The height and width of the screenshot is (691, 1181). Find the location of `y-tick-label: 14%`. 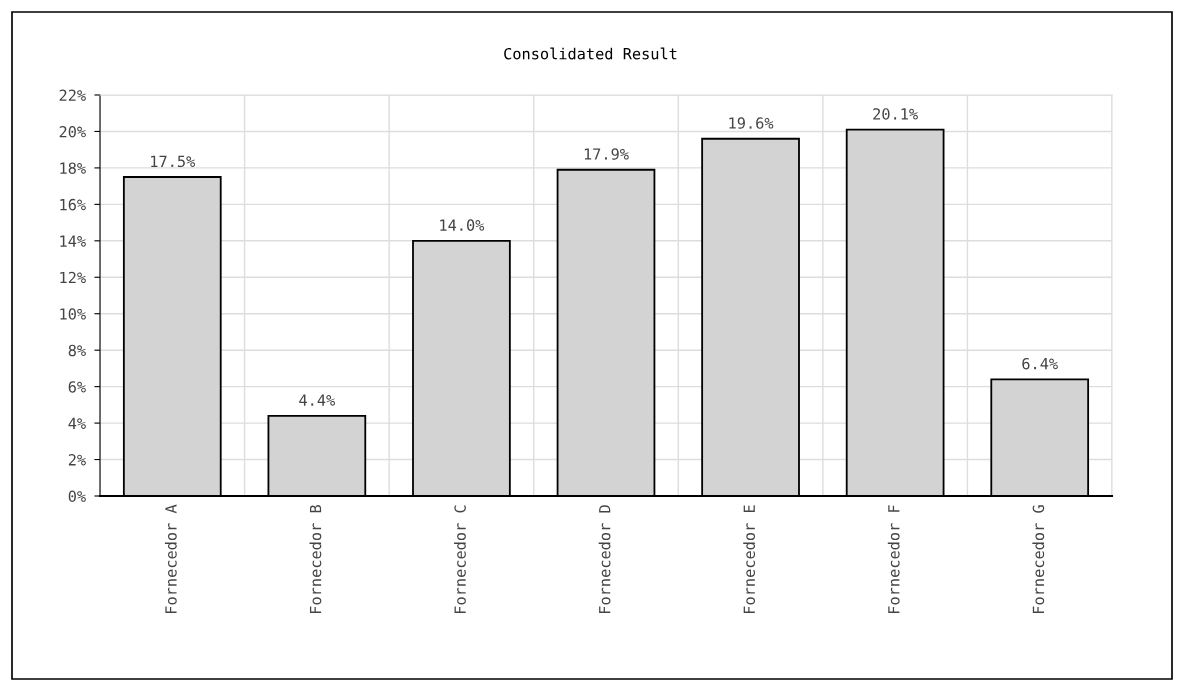

y-tick-label: 14% is located at coordinates (73, 241).